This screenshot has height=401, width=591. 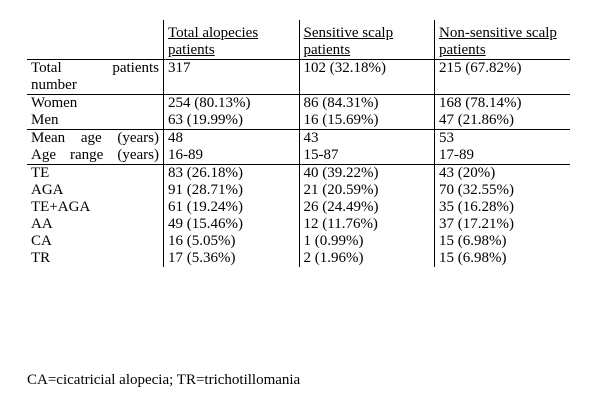 What do you see at coordinates (502, 156) in the screenshot?
I see `value-cell: 17-89` at bounding box center [502, 156].